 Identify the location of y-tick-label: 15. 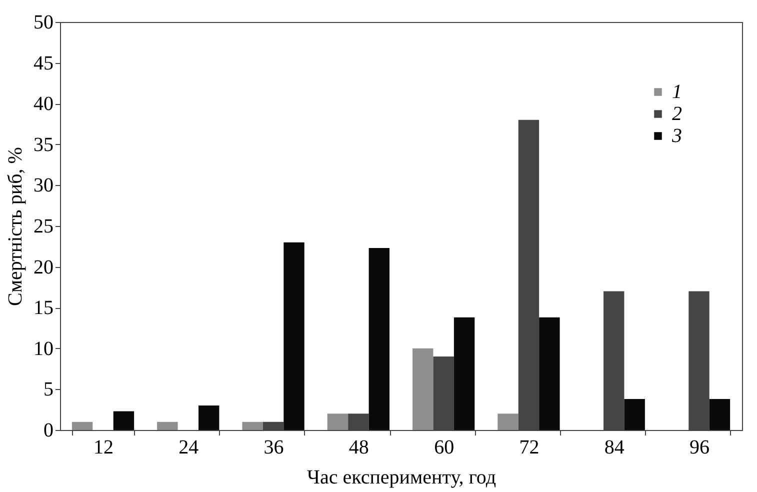
(44, 308).